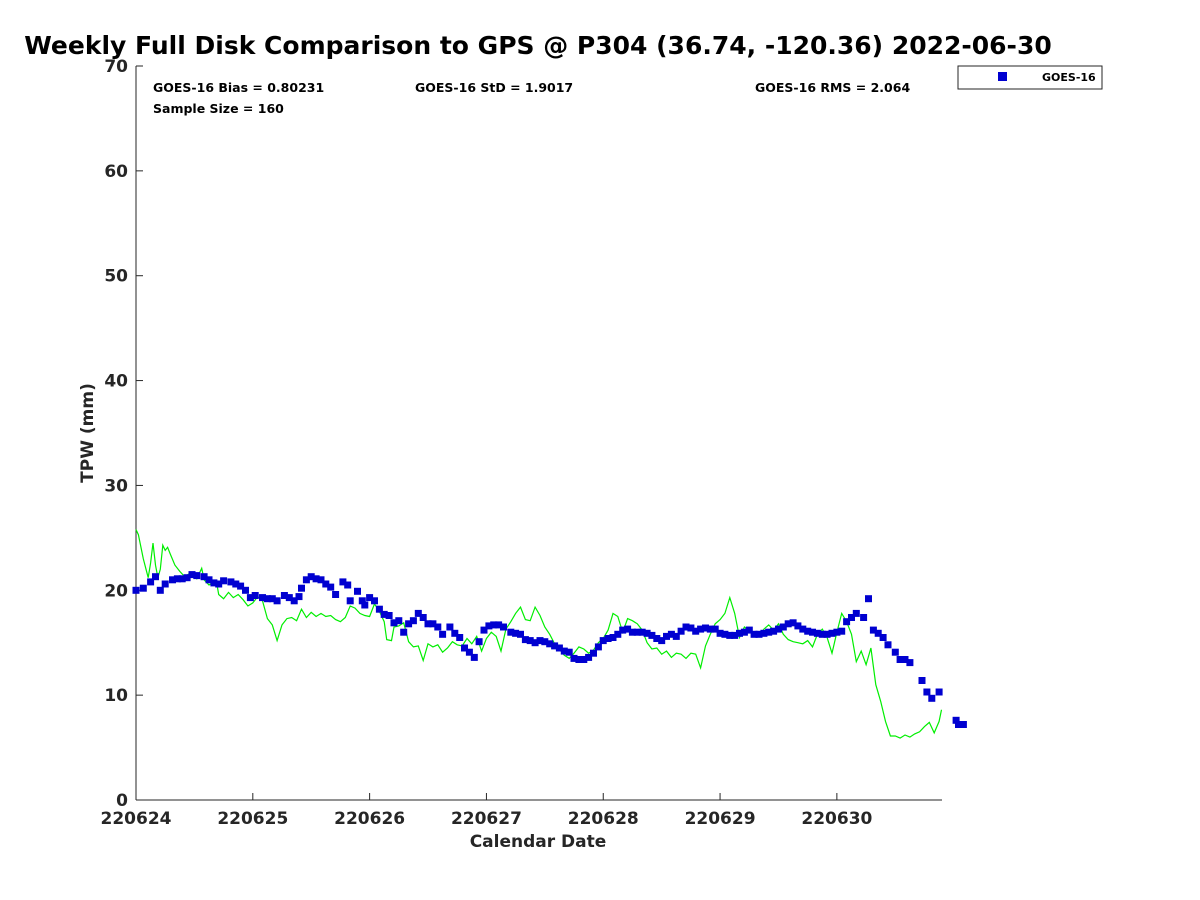 This screenshot has width=1200, height=900. What do you see at coordinates (369, 819) in the screenshot?
I see `x-tick-label: 220626` at bounding box center [369, 819].